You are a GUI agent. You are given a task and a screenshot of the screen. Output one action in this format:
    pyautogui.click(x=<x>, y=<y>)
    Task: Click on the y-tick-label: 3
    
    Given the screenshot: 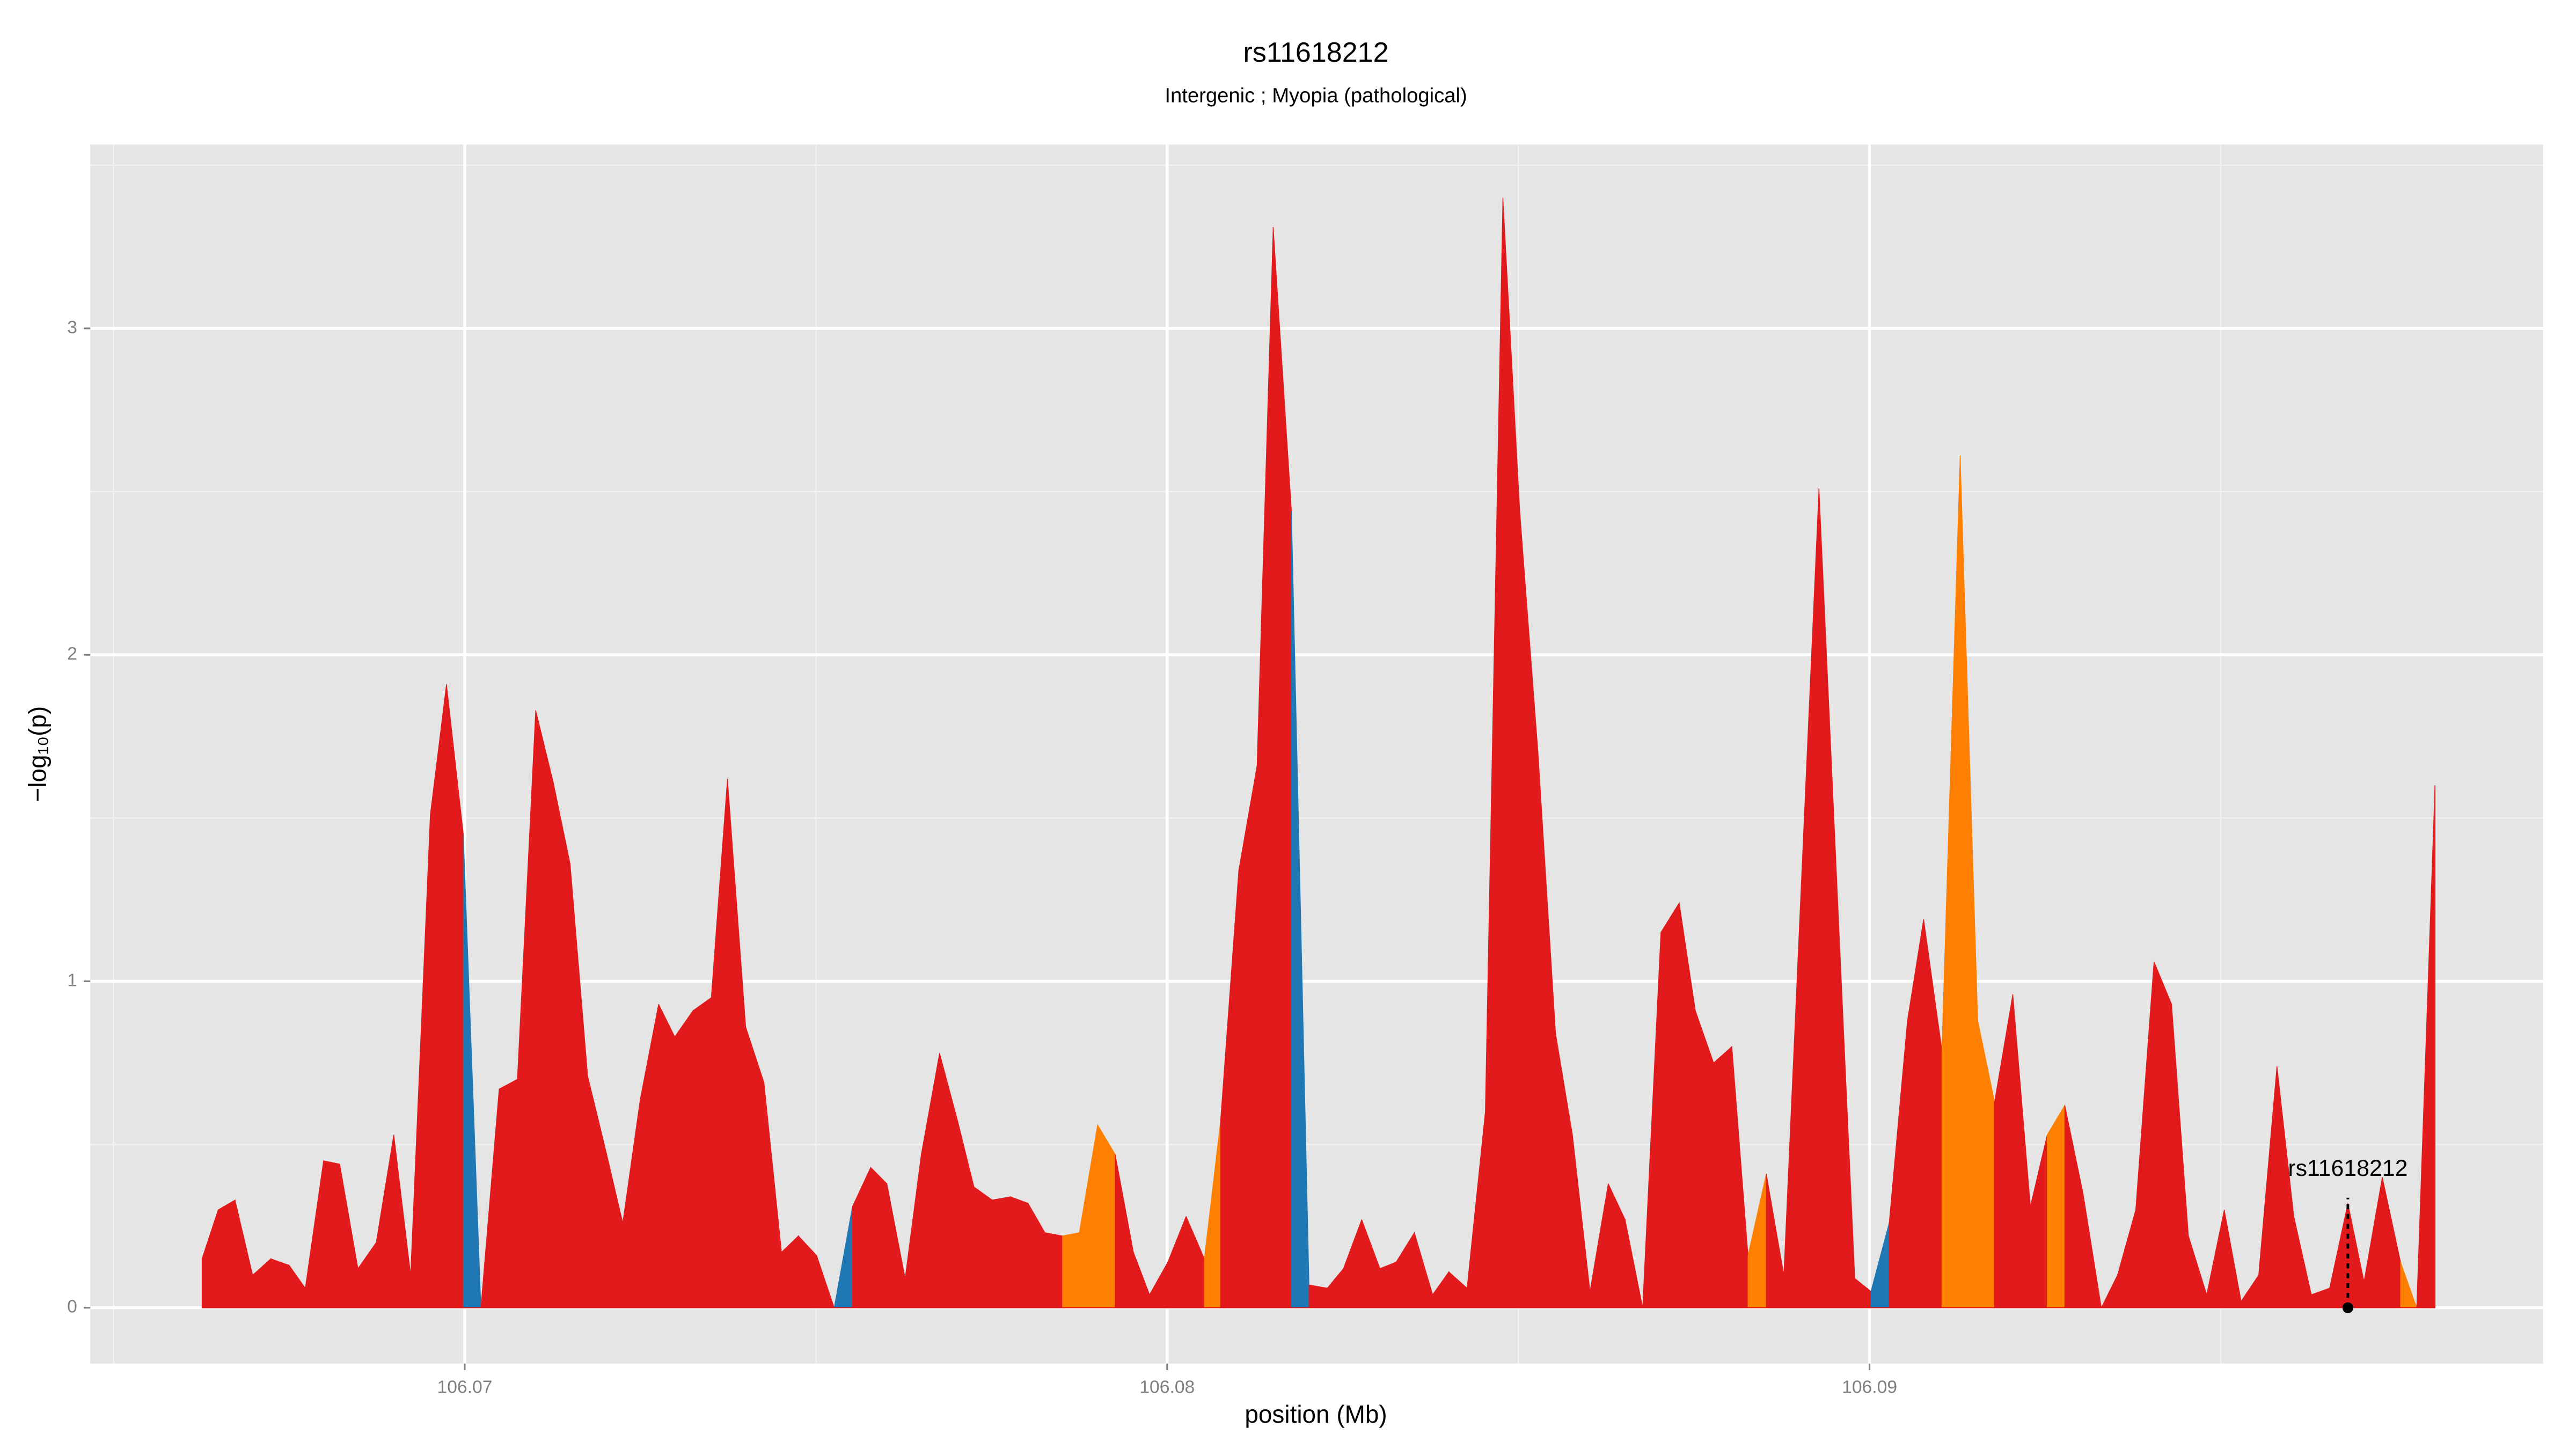 What is the action you would take?
    pyautogui.click(x=72, y=328)
    